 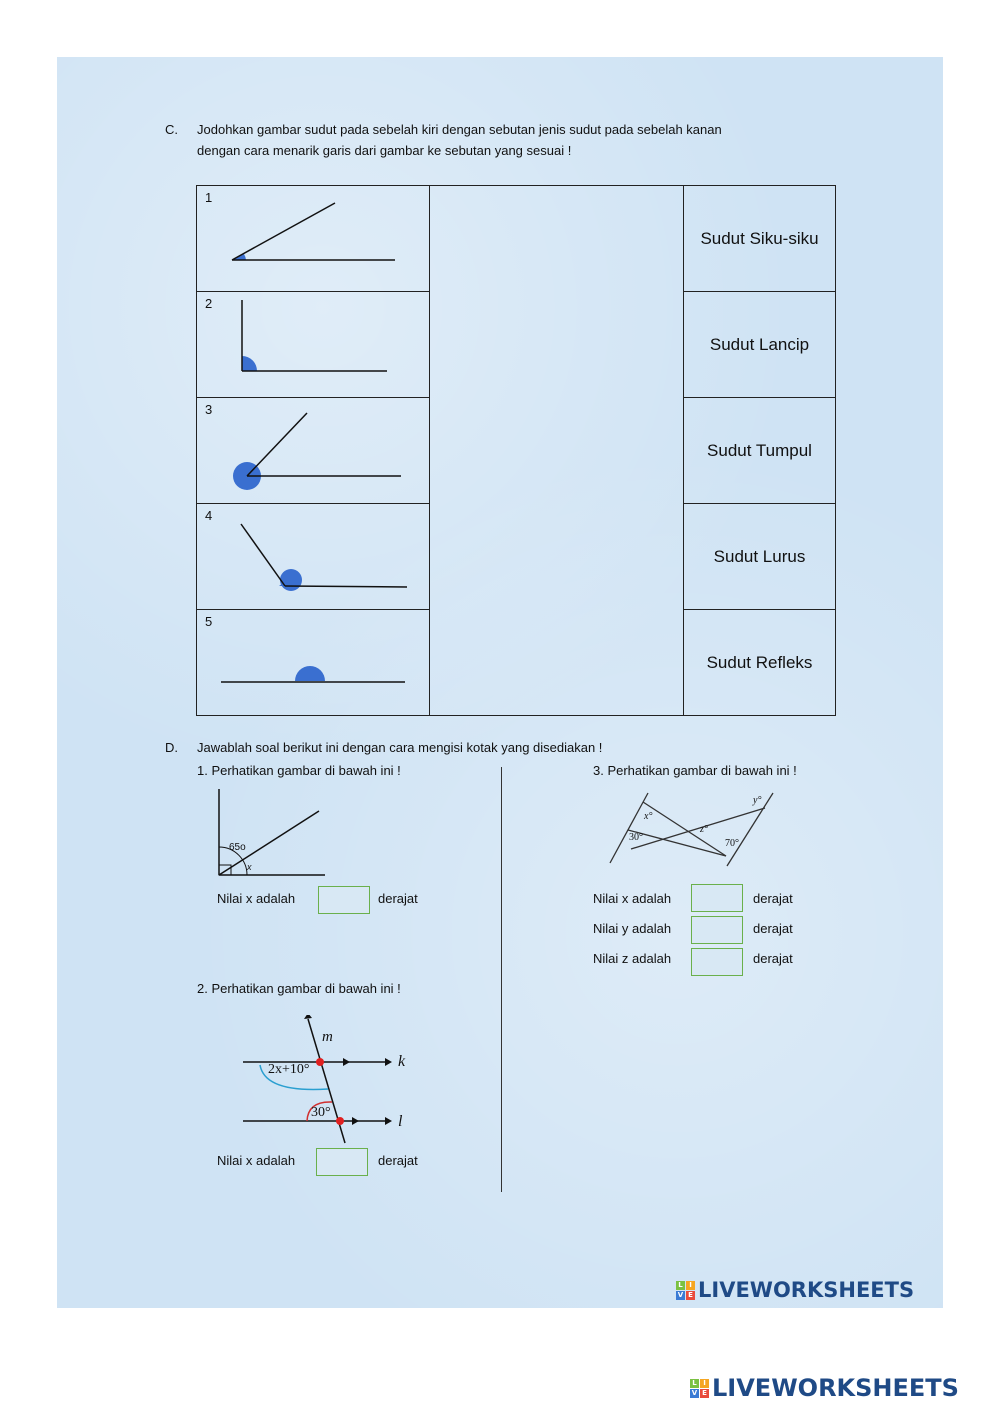 I want to click on q2-answer-input, so click(x=342, y=1162).